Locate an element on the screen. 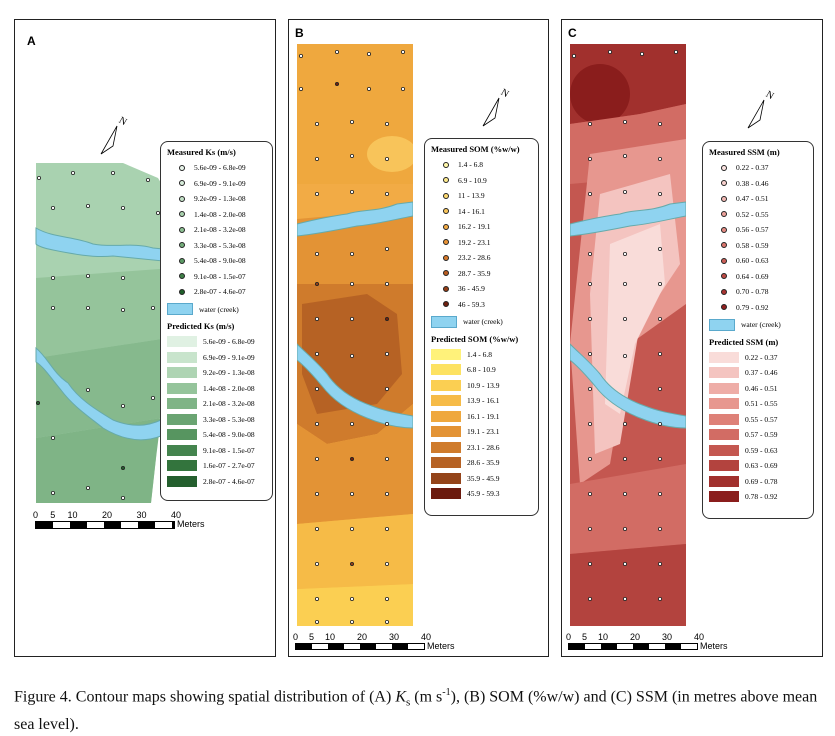 This screenshot has width=835, height=736. measured-legend-item: 16.2 - 19.1 is located at coordinates (481, 227).